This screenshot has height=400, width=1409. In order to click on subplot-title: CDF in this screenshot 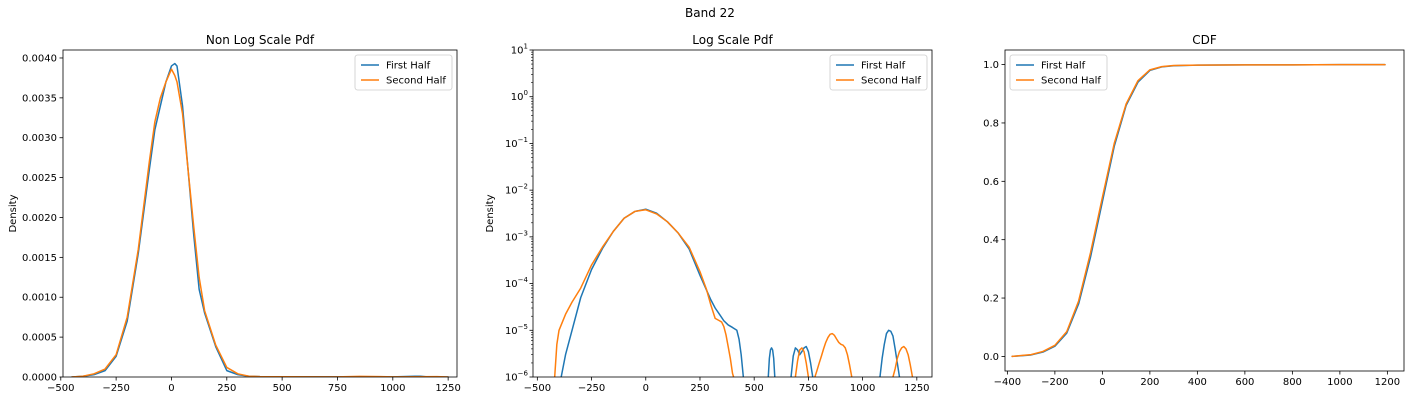, I will do `click(1204, 40)`.